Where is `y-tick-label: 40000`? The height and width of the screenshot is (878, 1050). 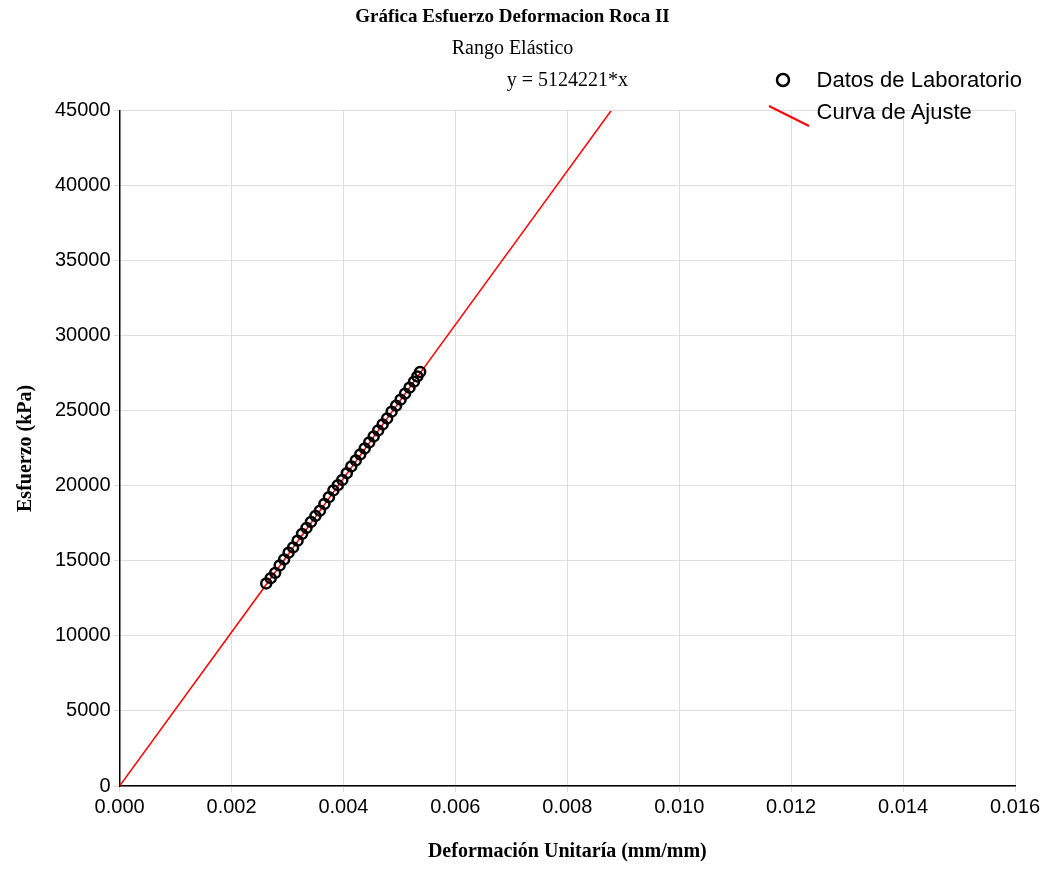
y-tick-label: 40000 is located at coordinates (82, 184).